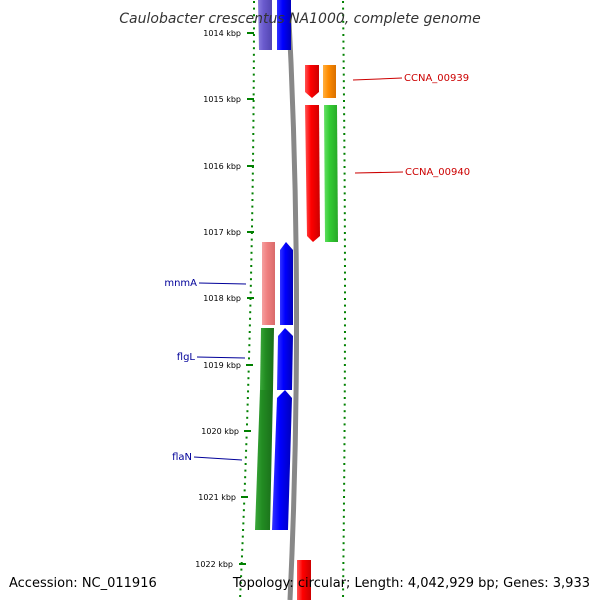 The width and height of the screenshot is (600, 600). What do you see at coordinates (180, 283) in the screenshot?
I see `gene-label-mnma: mnmA` at bounding box center [180, 283].